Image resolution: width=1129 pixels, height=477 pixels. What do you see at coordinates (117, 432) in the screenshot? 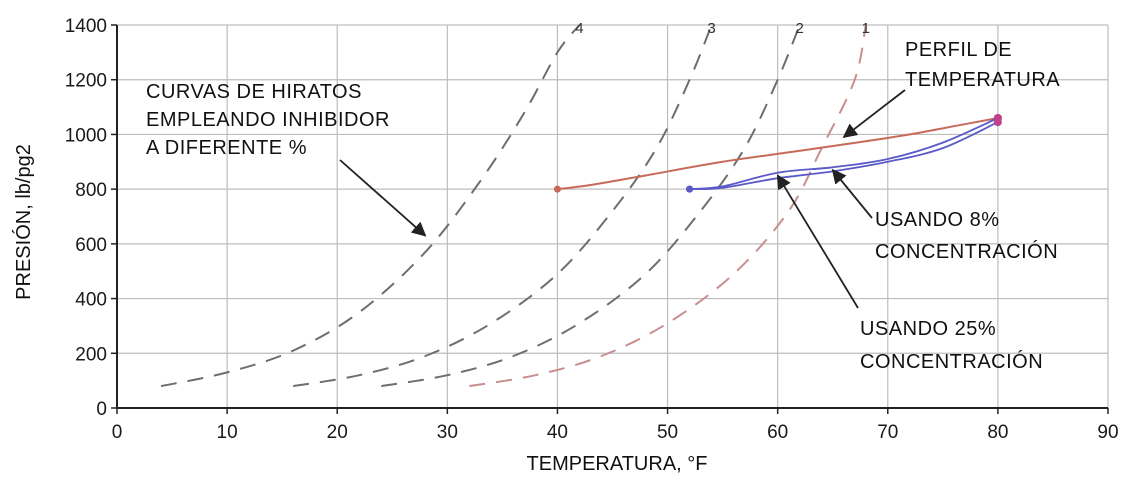
I see `x-tick-label: 0` at bounding box center [117, 432].